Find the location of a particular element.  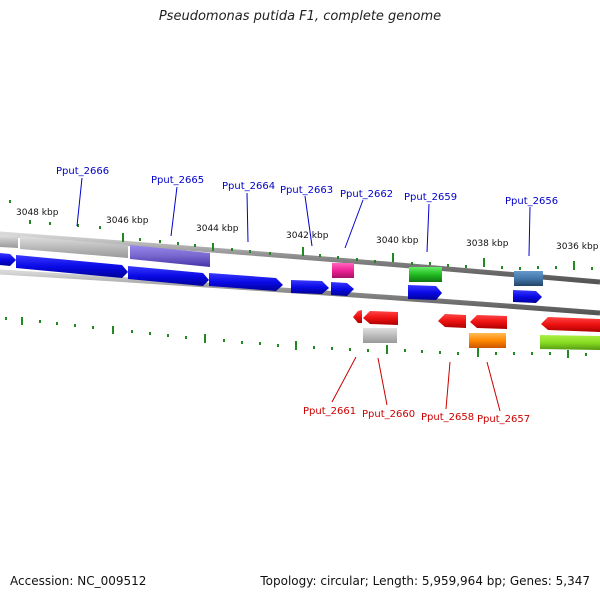

kbp-label-3042: 3042 kbp is located at coordinates (307, 236).